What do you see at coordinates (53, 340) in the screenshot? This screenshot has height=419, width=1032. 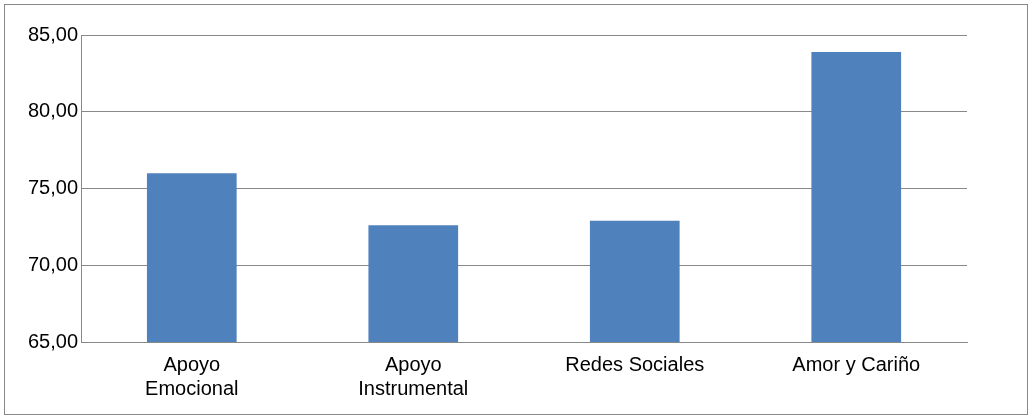 I see `y-tick-label: 65,00` at bounding box center [53, 340].